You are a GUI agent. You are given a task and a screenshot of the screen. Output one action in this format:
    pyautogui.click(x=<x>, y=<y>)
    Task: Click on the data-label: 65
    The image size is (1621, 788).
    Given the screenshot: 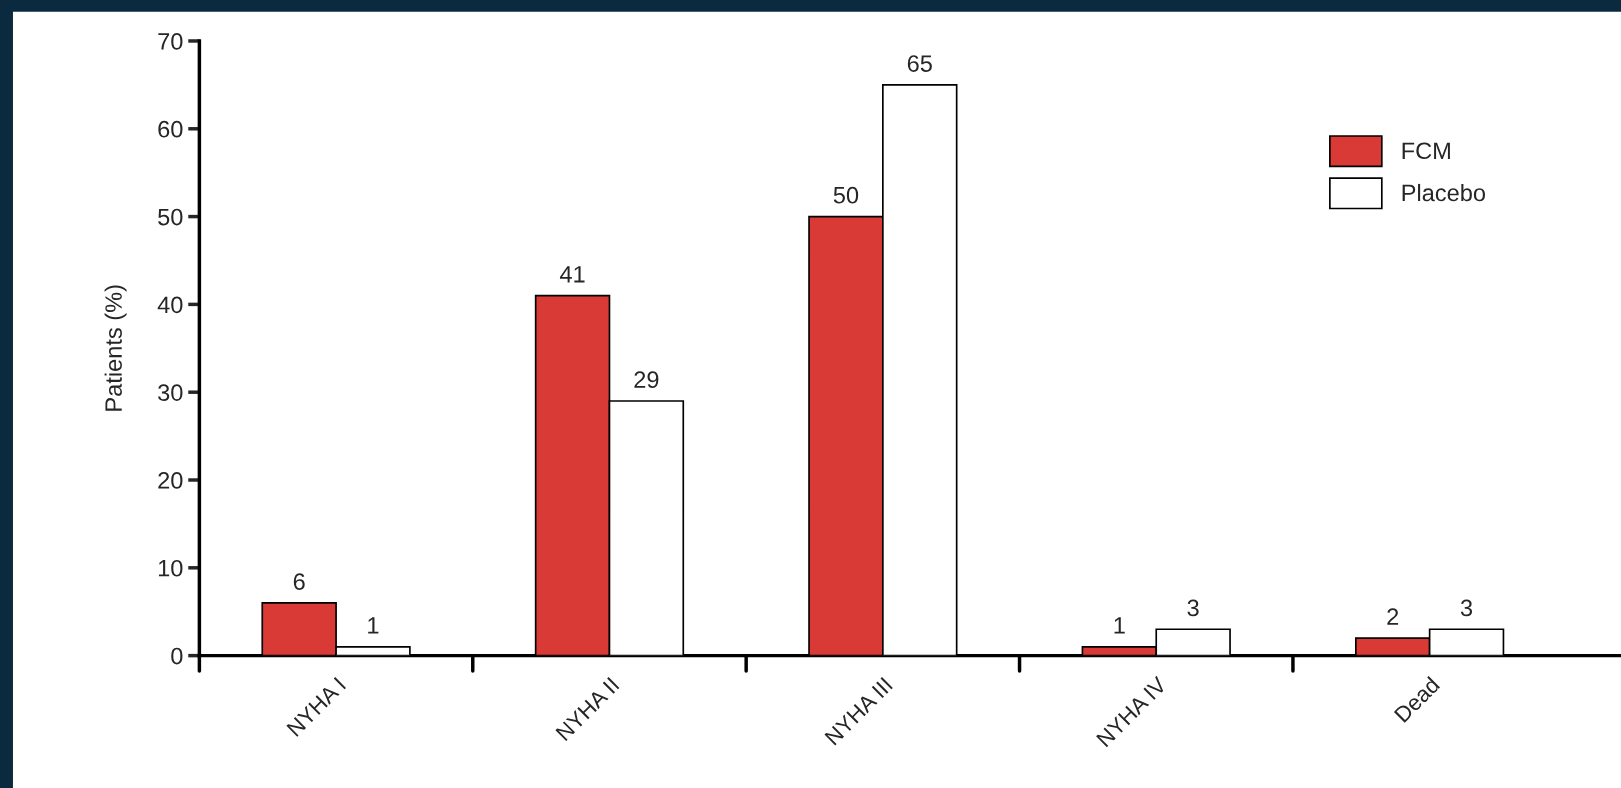 What is the action you would take?
    pyautogui.click(x=919, y=63)
    